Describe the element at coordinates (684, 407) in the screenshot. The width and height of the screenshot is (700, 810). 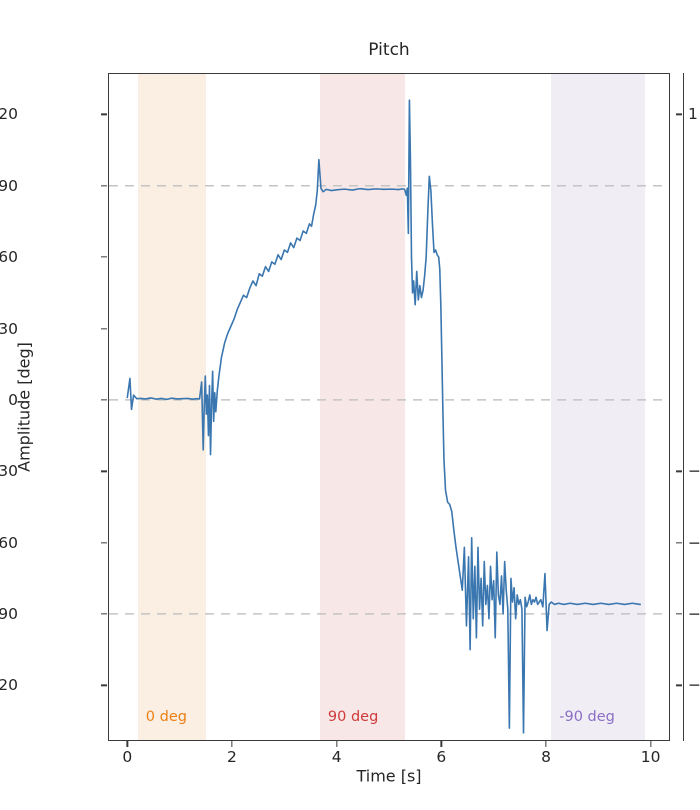
I see `adjacent-panel-left-spine` at that location.